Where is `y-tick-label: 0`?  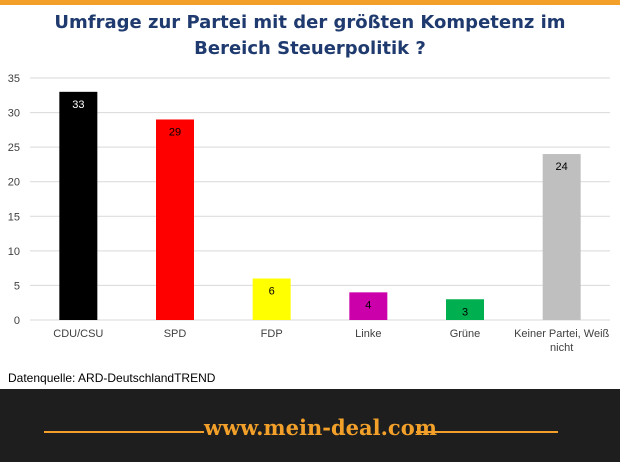
y-tick-label: 0 is located at coordinates (17, 321).